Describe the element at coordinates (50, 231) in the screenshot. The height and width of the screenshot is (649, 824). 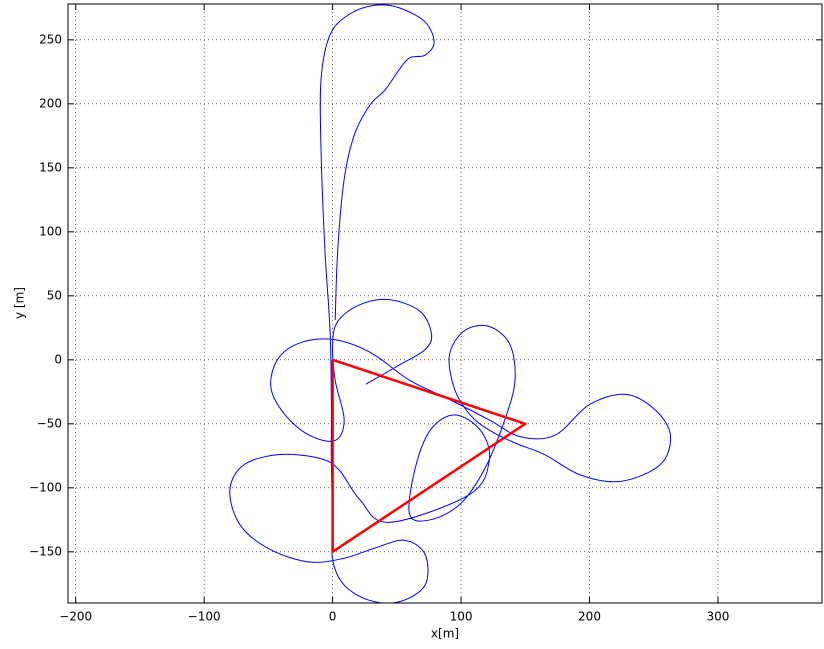
I see `y-tick-label: 100` at that location.